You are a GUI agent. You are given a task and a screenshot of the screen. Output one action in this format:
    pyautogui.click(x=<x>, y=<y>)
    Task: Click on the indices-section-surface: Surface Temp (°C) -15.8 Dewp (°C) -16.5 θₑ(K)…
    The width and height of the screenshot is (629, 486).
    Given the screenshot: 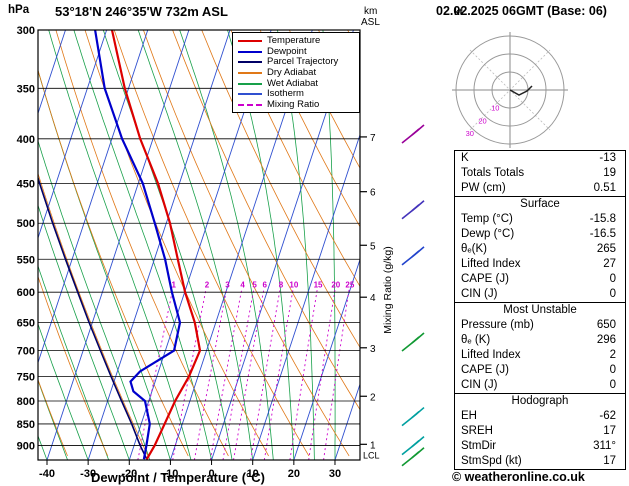 What is the action you would take?
    pyautogui.click(x=540, y=249)
    